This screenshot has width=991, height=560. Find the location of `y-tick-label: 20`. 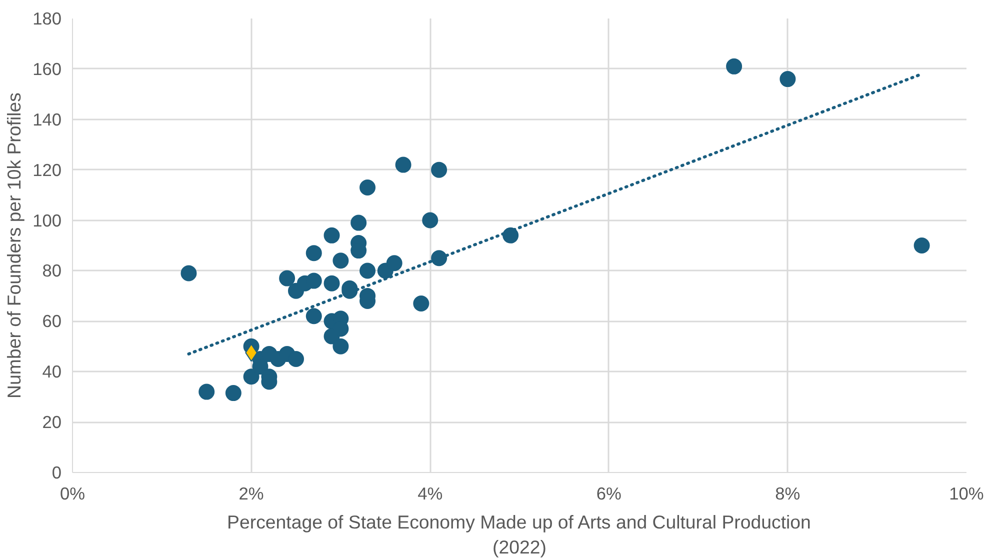

y-tick-label: 20 is located at coordinates (52, 422).